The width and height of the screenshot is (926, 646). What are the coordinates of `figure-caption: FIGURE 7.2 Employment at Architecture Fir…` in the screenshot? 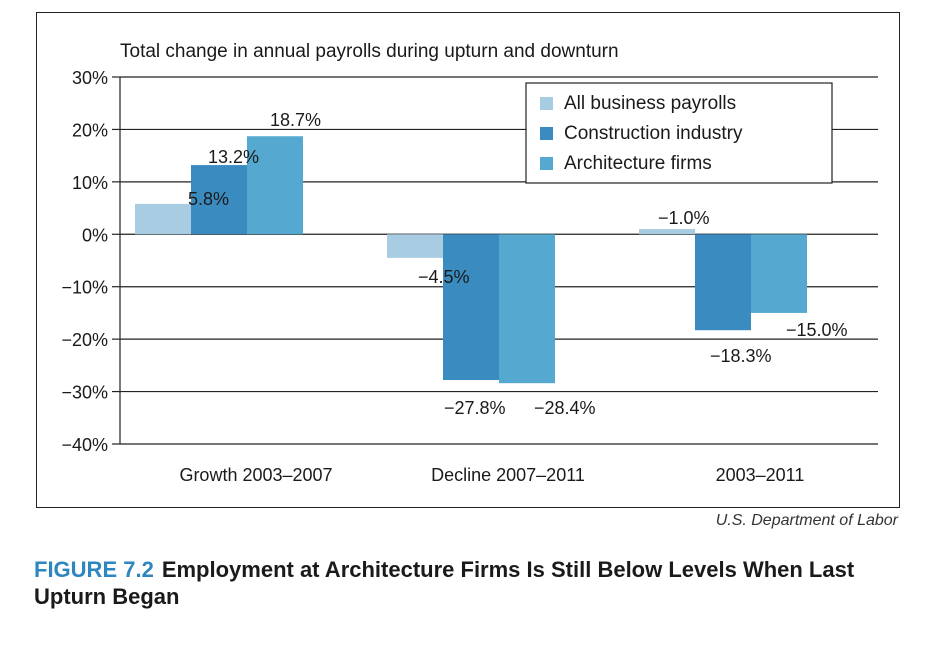 It's located at (464, 583).